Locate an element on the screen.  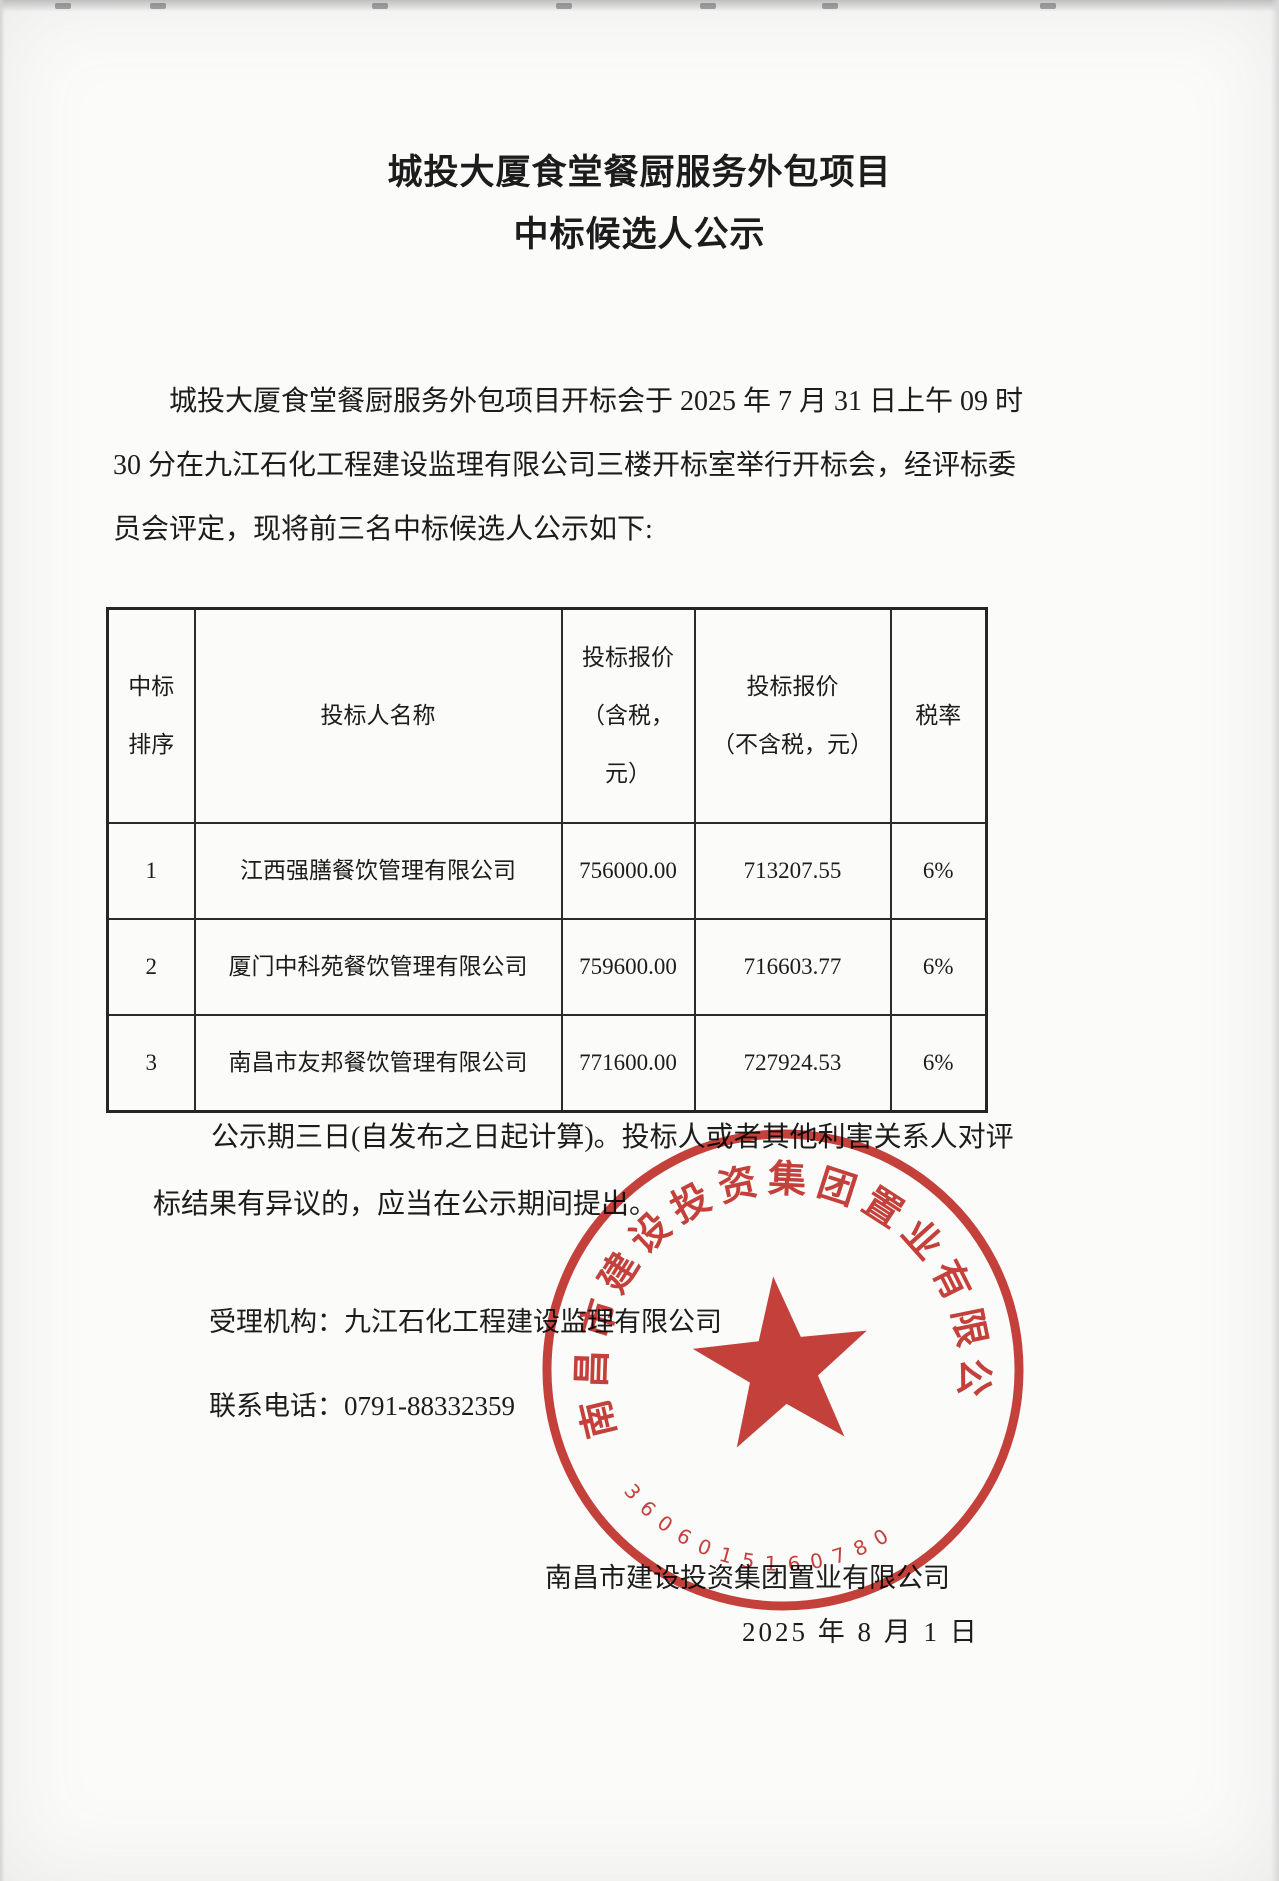
table-header-row: 中标 排序 投标人名称 投标报价 （含税， 元） 投标报价 （不含税，元） 税率 is located at coordinates (547, 715).